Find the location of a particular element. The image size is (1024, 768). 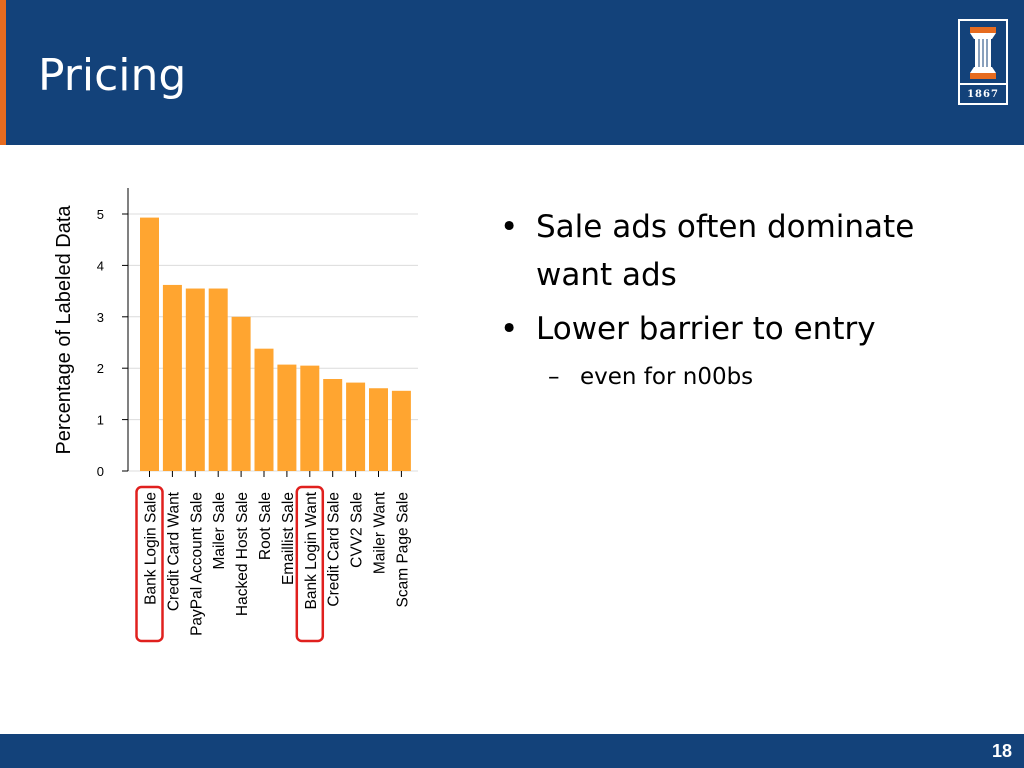

slide-footer: 18 is located at coordinates (512, 751).